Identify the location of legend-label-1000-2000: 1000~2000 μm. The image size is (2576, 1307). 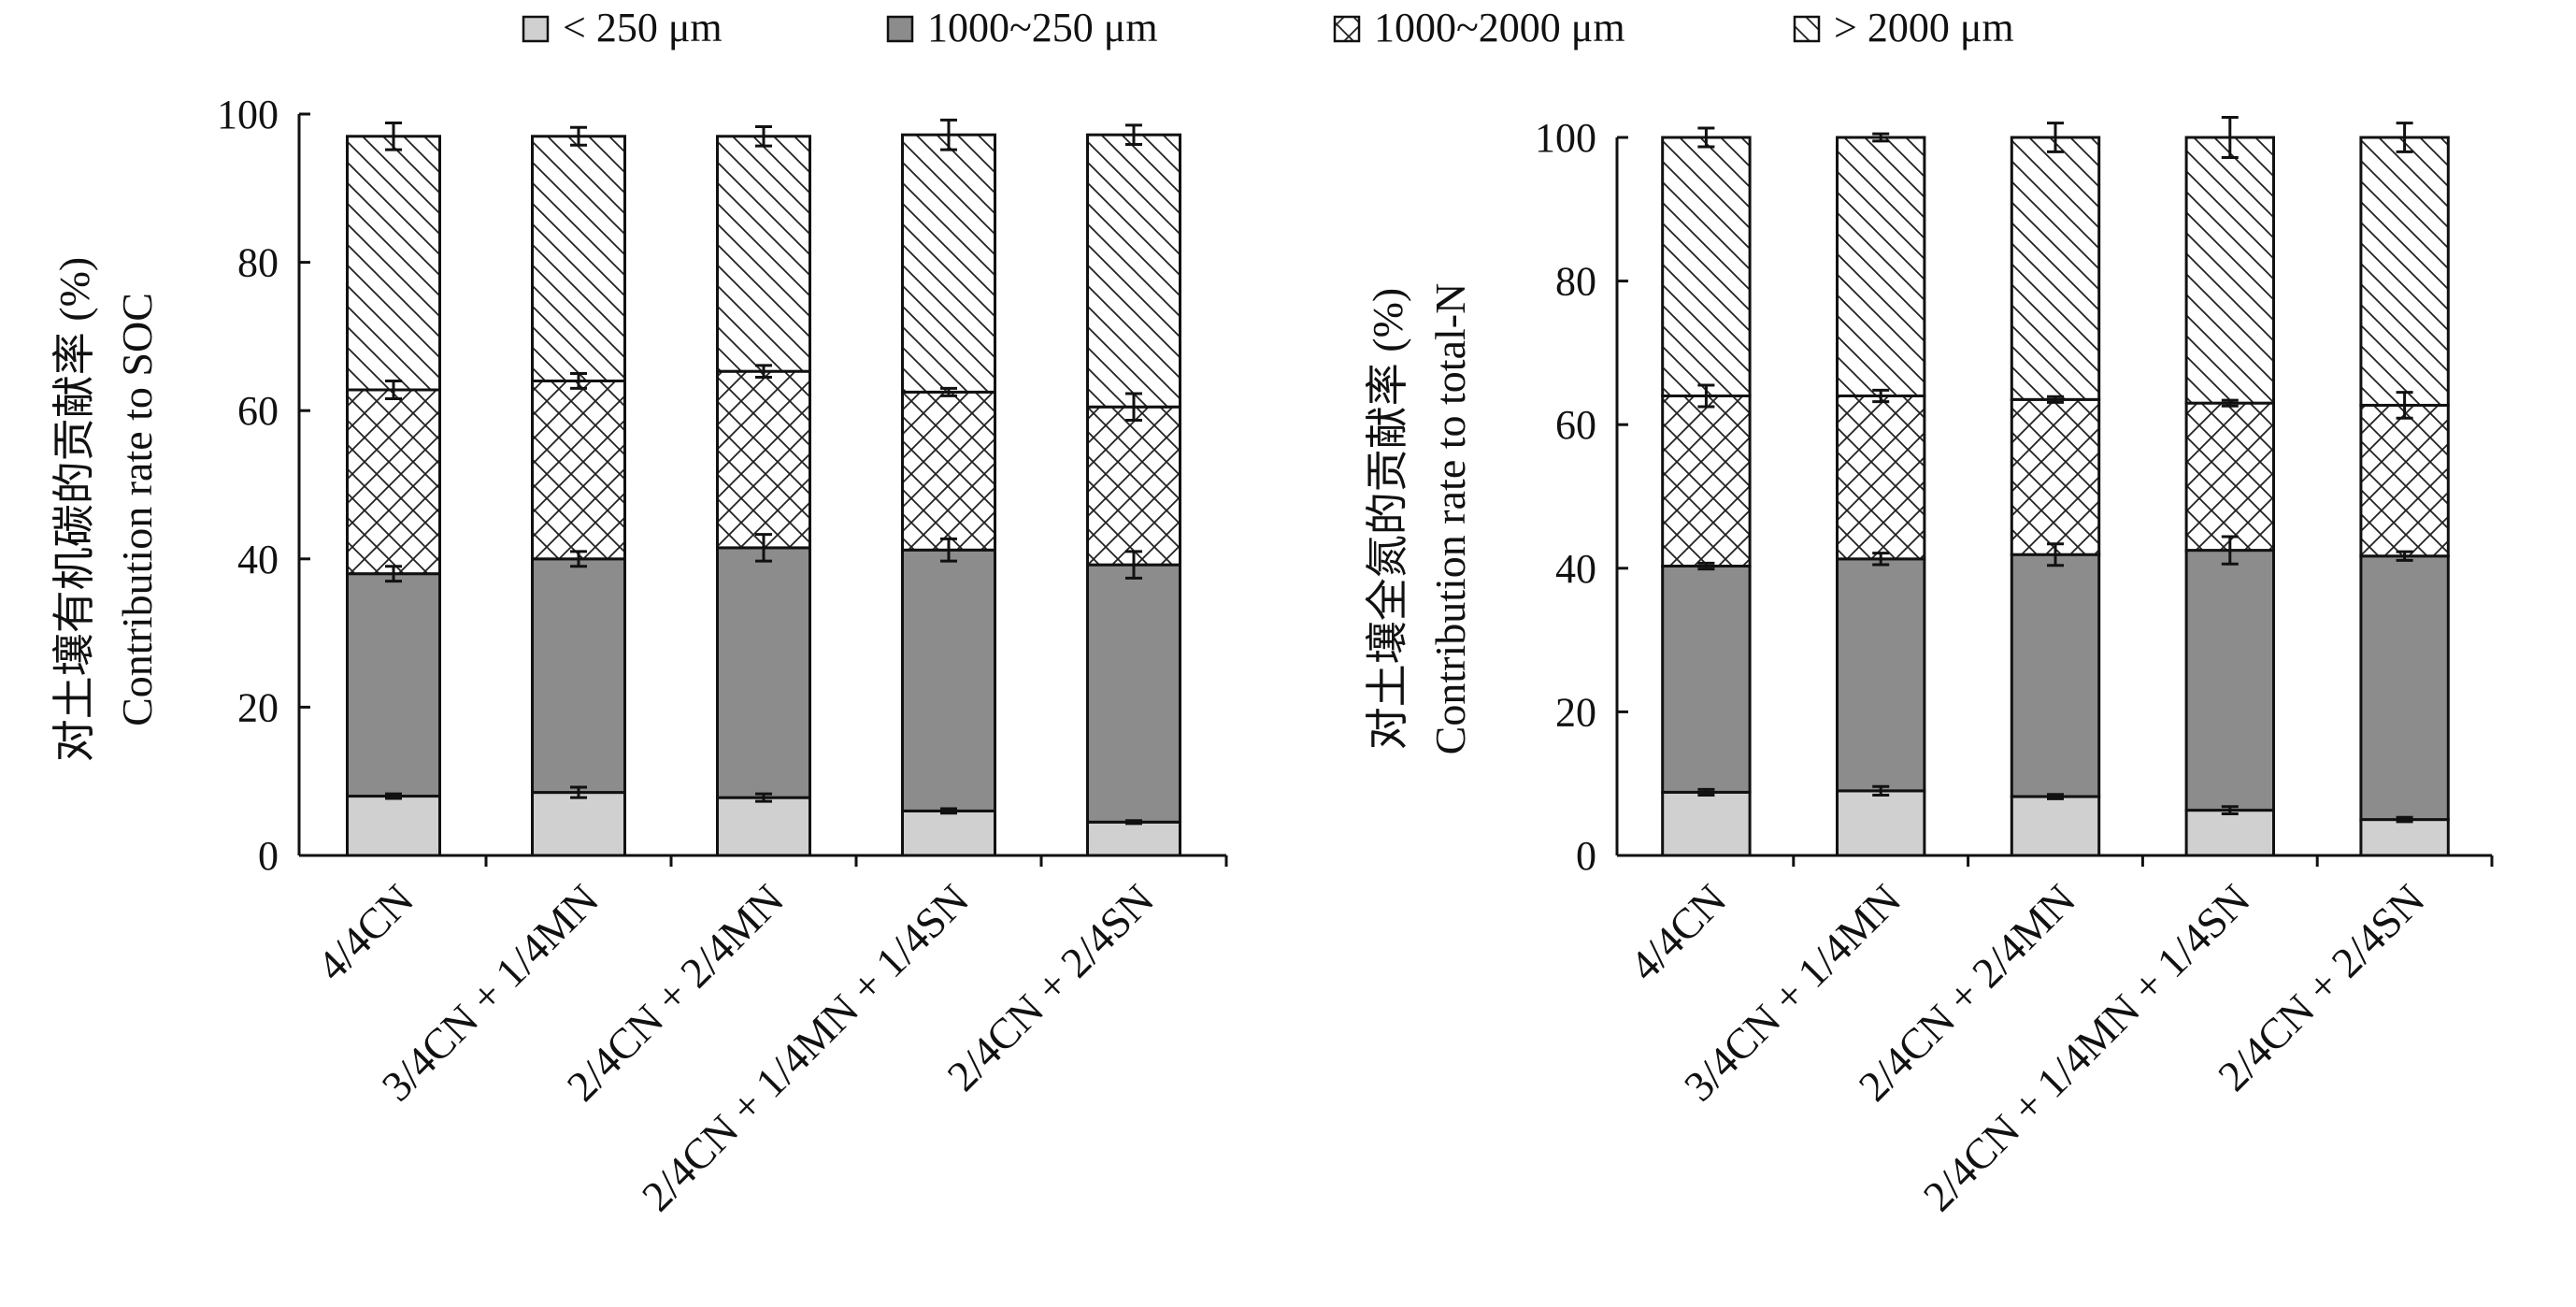
(1499, 27).